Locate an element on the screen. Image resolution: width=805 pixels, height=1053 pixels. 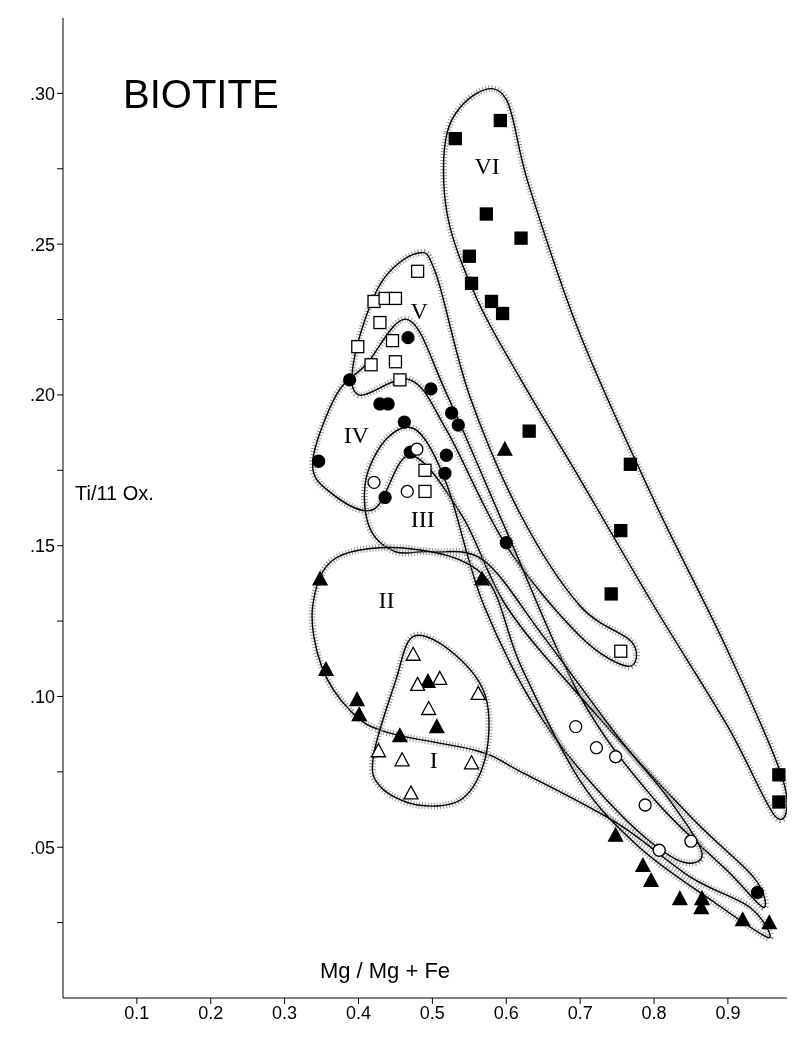
y-tick-label: .25 is located at coordinates (42, 244).